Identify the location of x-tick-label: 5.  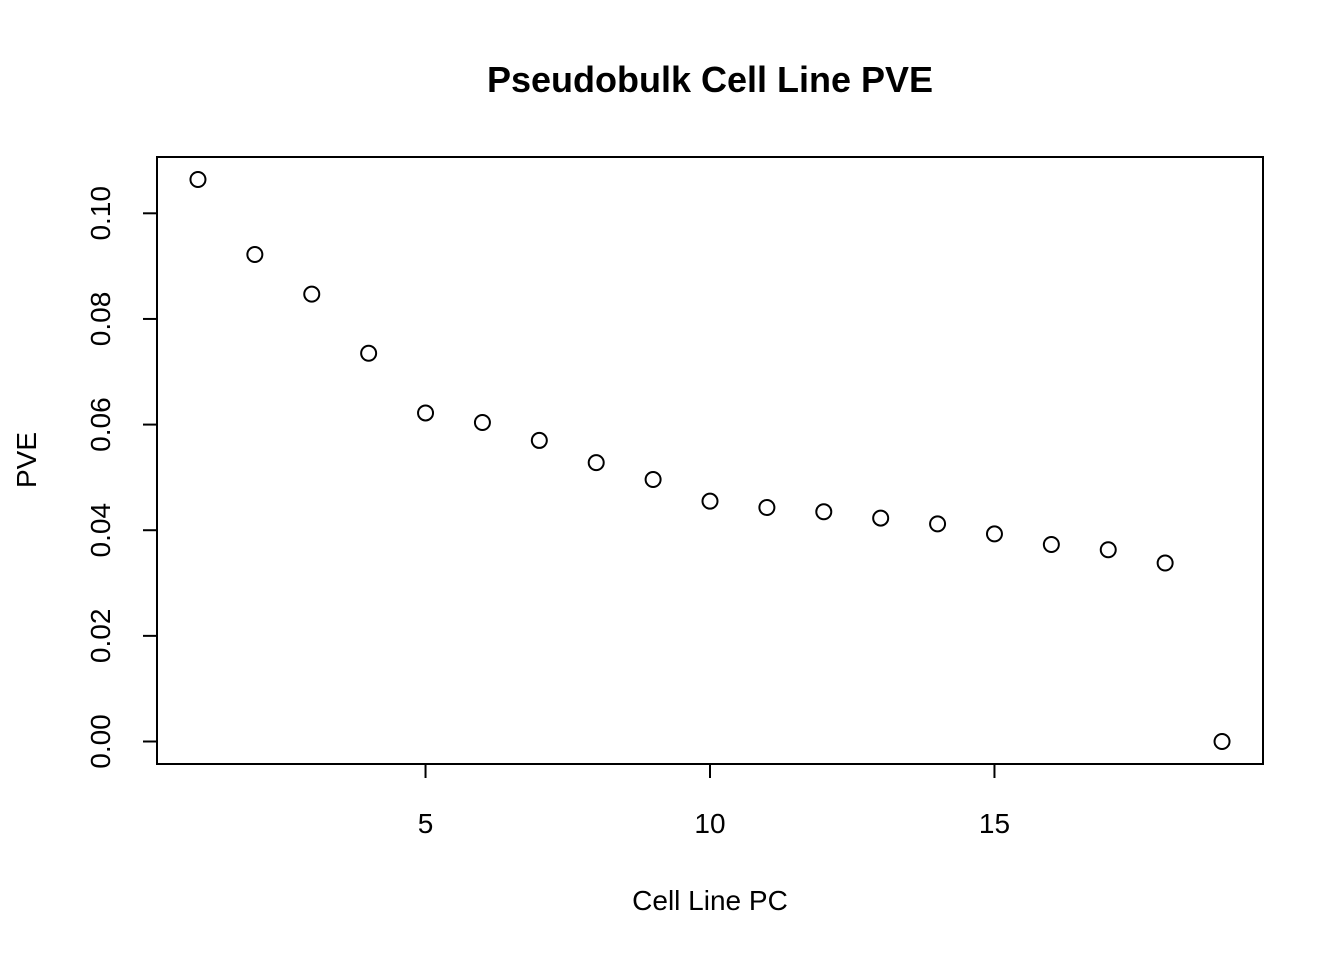
(426, 823).